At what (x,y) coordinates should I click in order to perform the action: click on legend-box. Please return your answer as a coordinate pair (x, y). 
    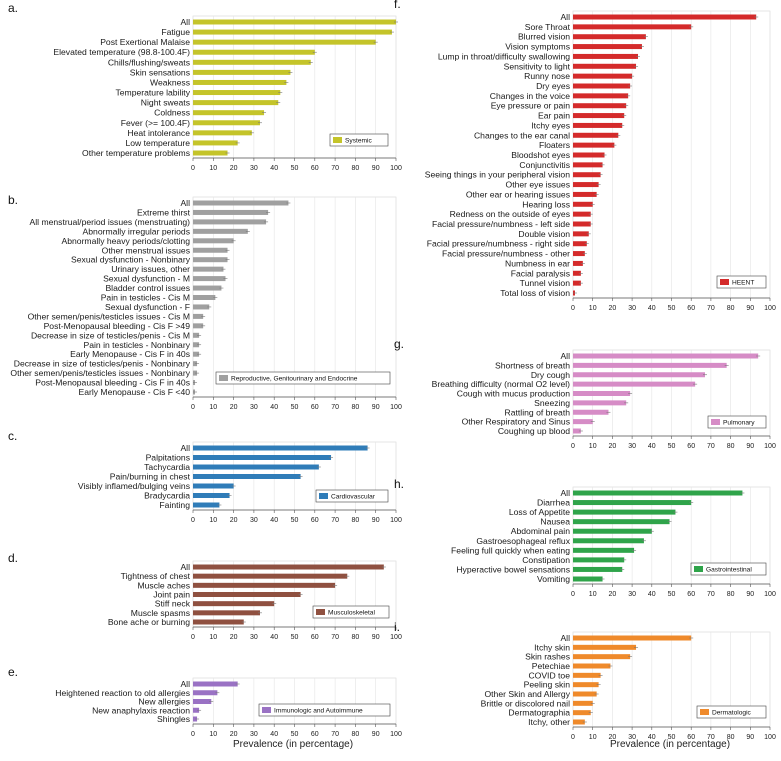
    Looking at the image, I should click on (324, 710).